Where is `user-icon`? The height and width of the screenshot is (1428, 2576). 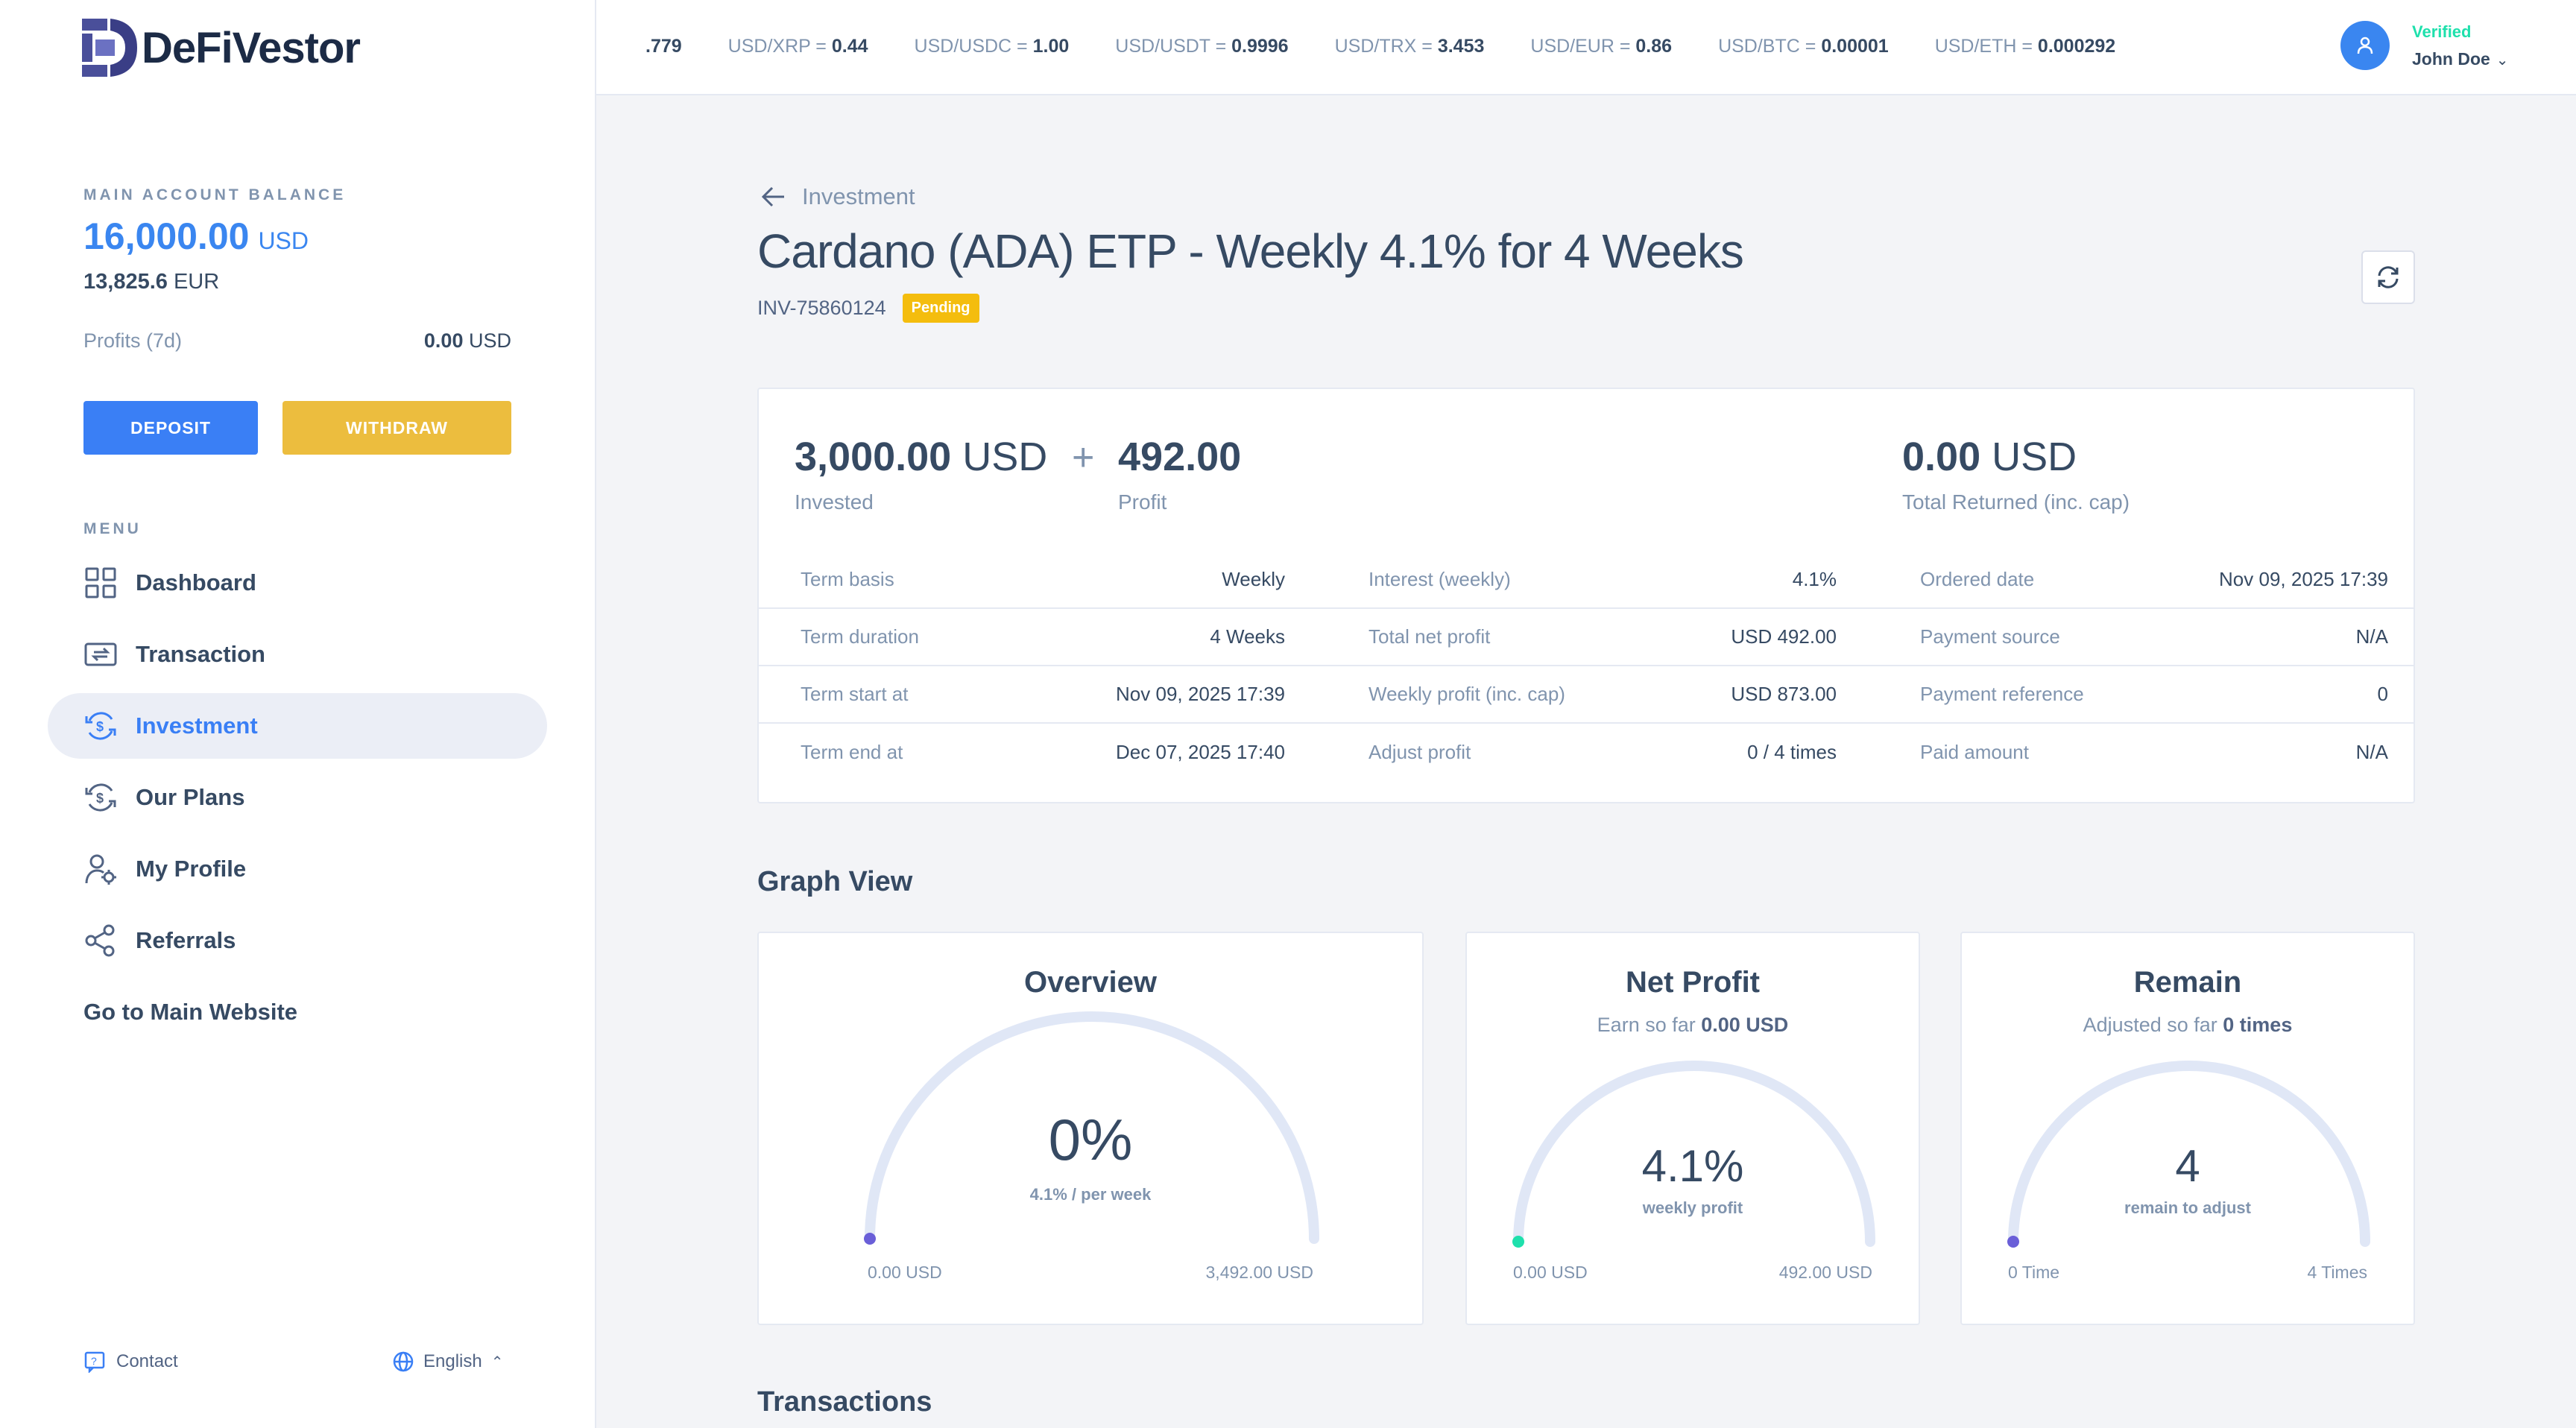 user-icon is located at coordinates (2365, 45).